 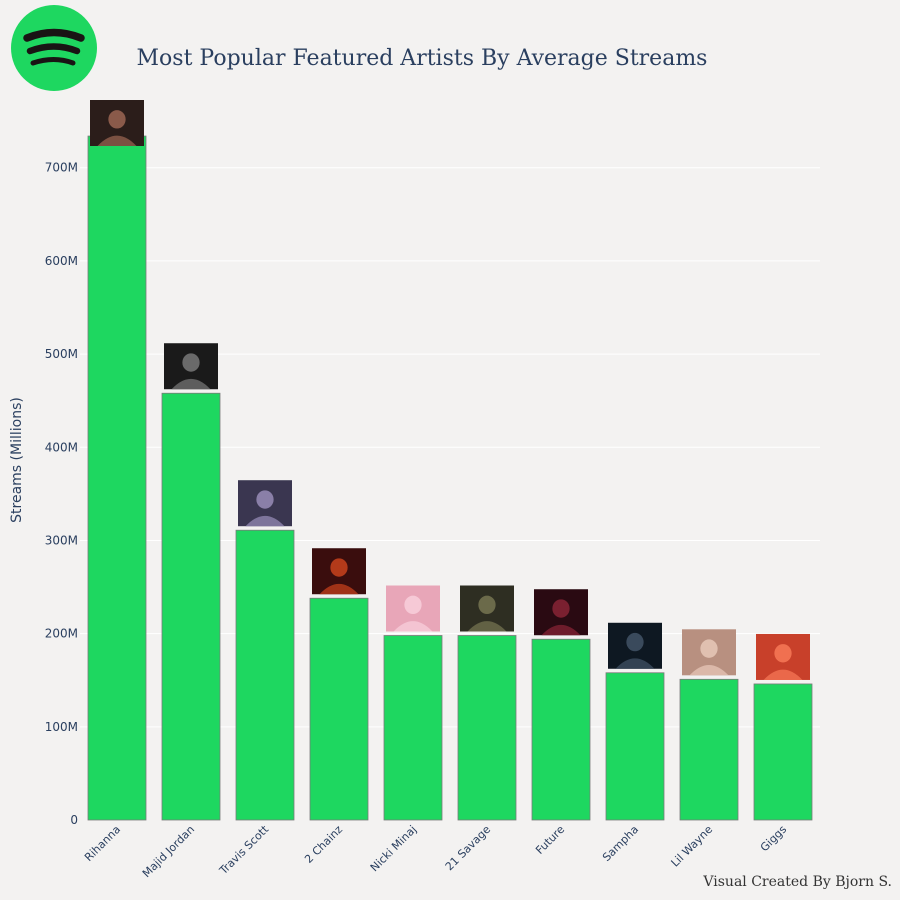 What do you see at coordinates (323, 844) in the screenshot?
I see `x-tick-label: 2 Chainz` at bounding box center [323, 844].